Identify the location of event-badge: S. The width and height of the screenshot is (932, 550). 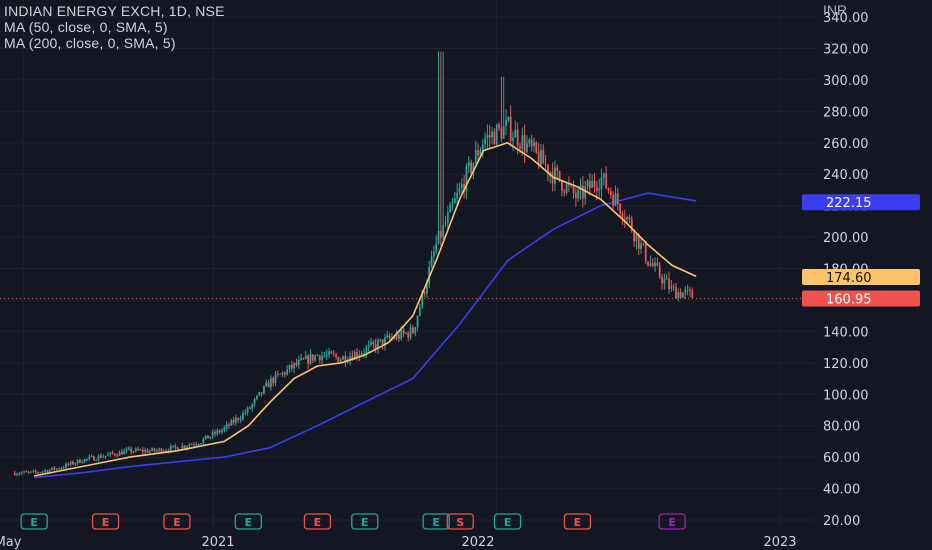
(460, 521).